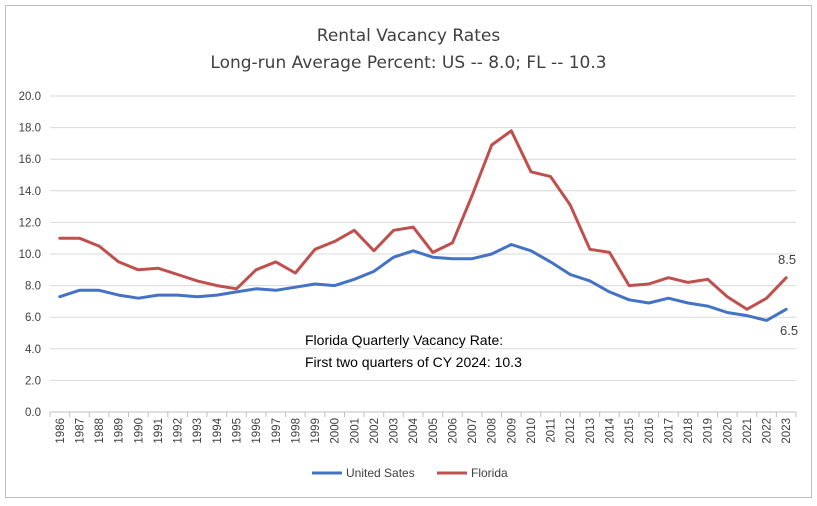 The height and width of the screenshot is (506, 817). Describe the element at coordinates (380, 473) in the screenshot. I see `legend-us-label: United Sates` at that location.